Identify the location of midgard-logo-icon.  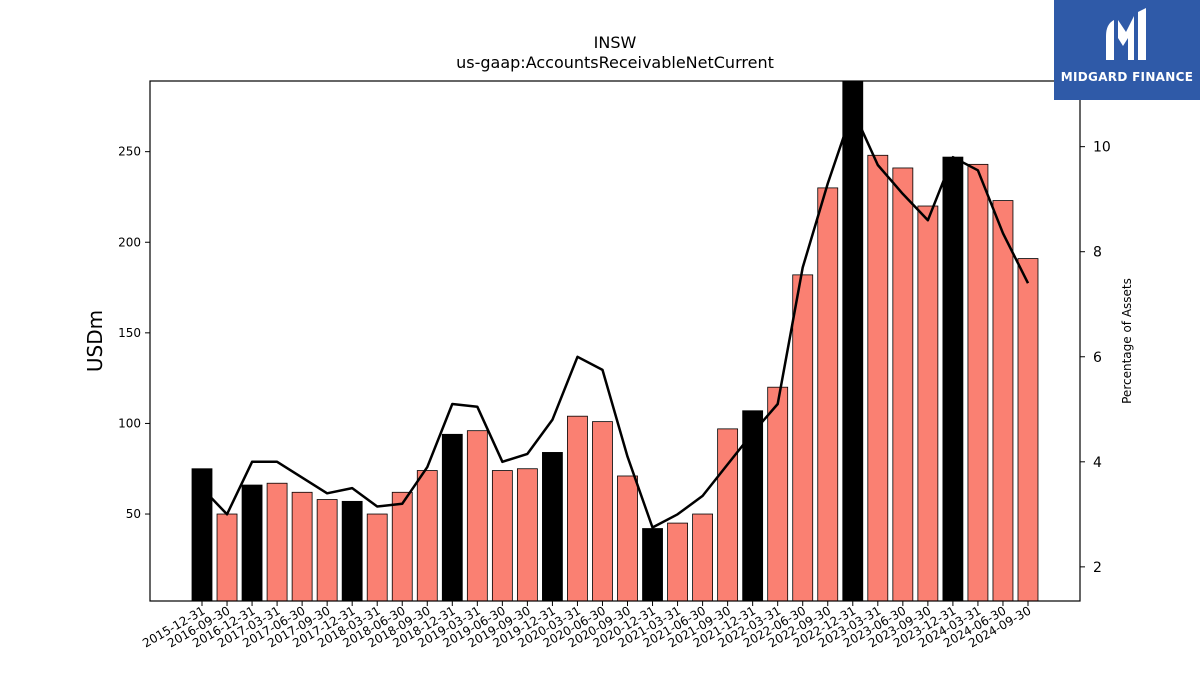
(1126, 34).